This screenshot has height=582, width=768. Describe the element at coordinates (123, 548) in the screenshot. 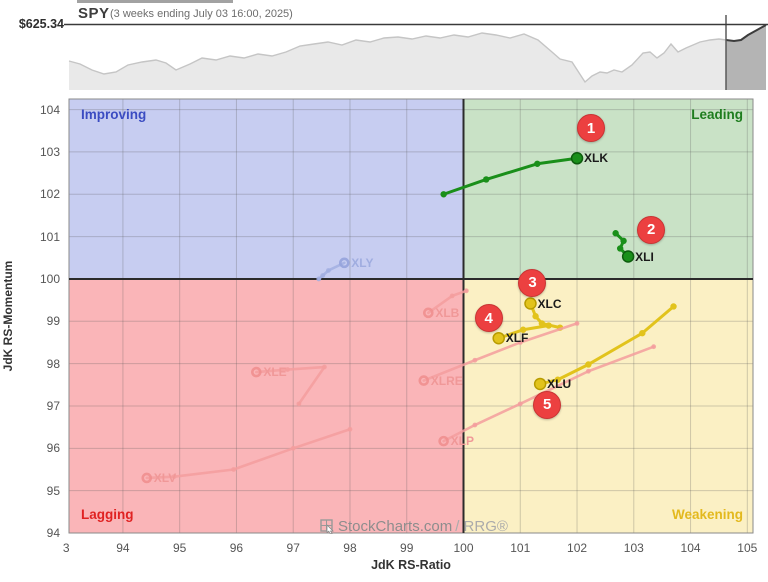

I see `x-tick-94: 94` at that location.